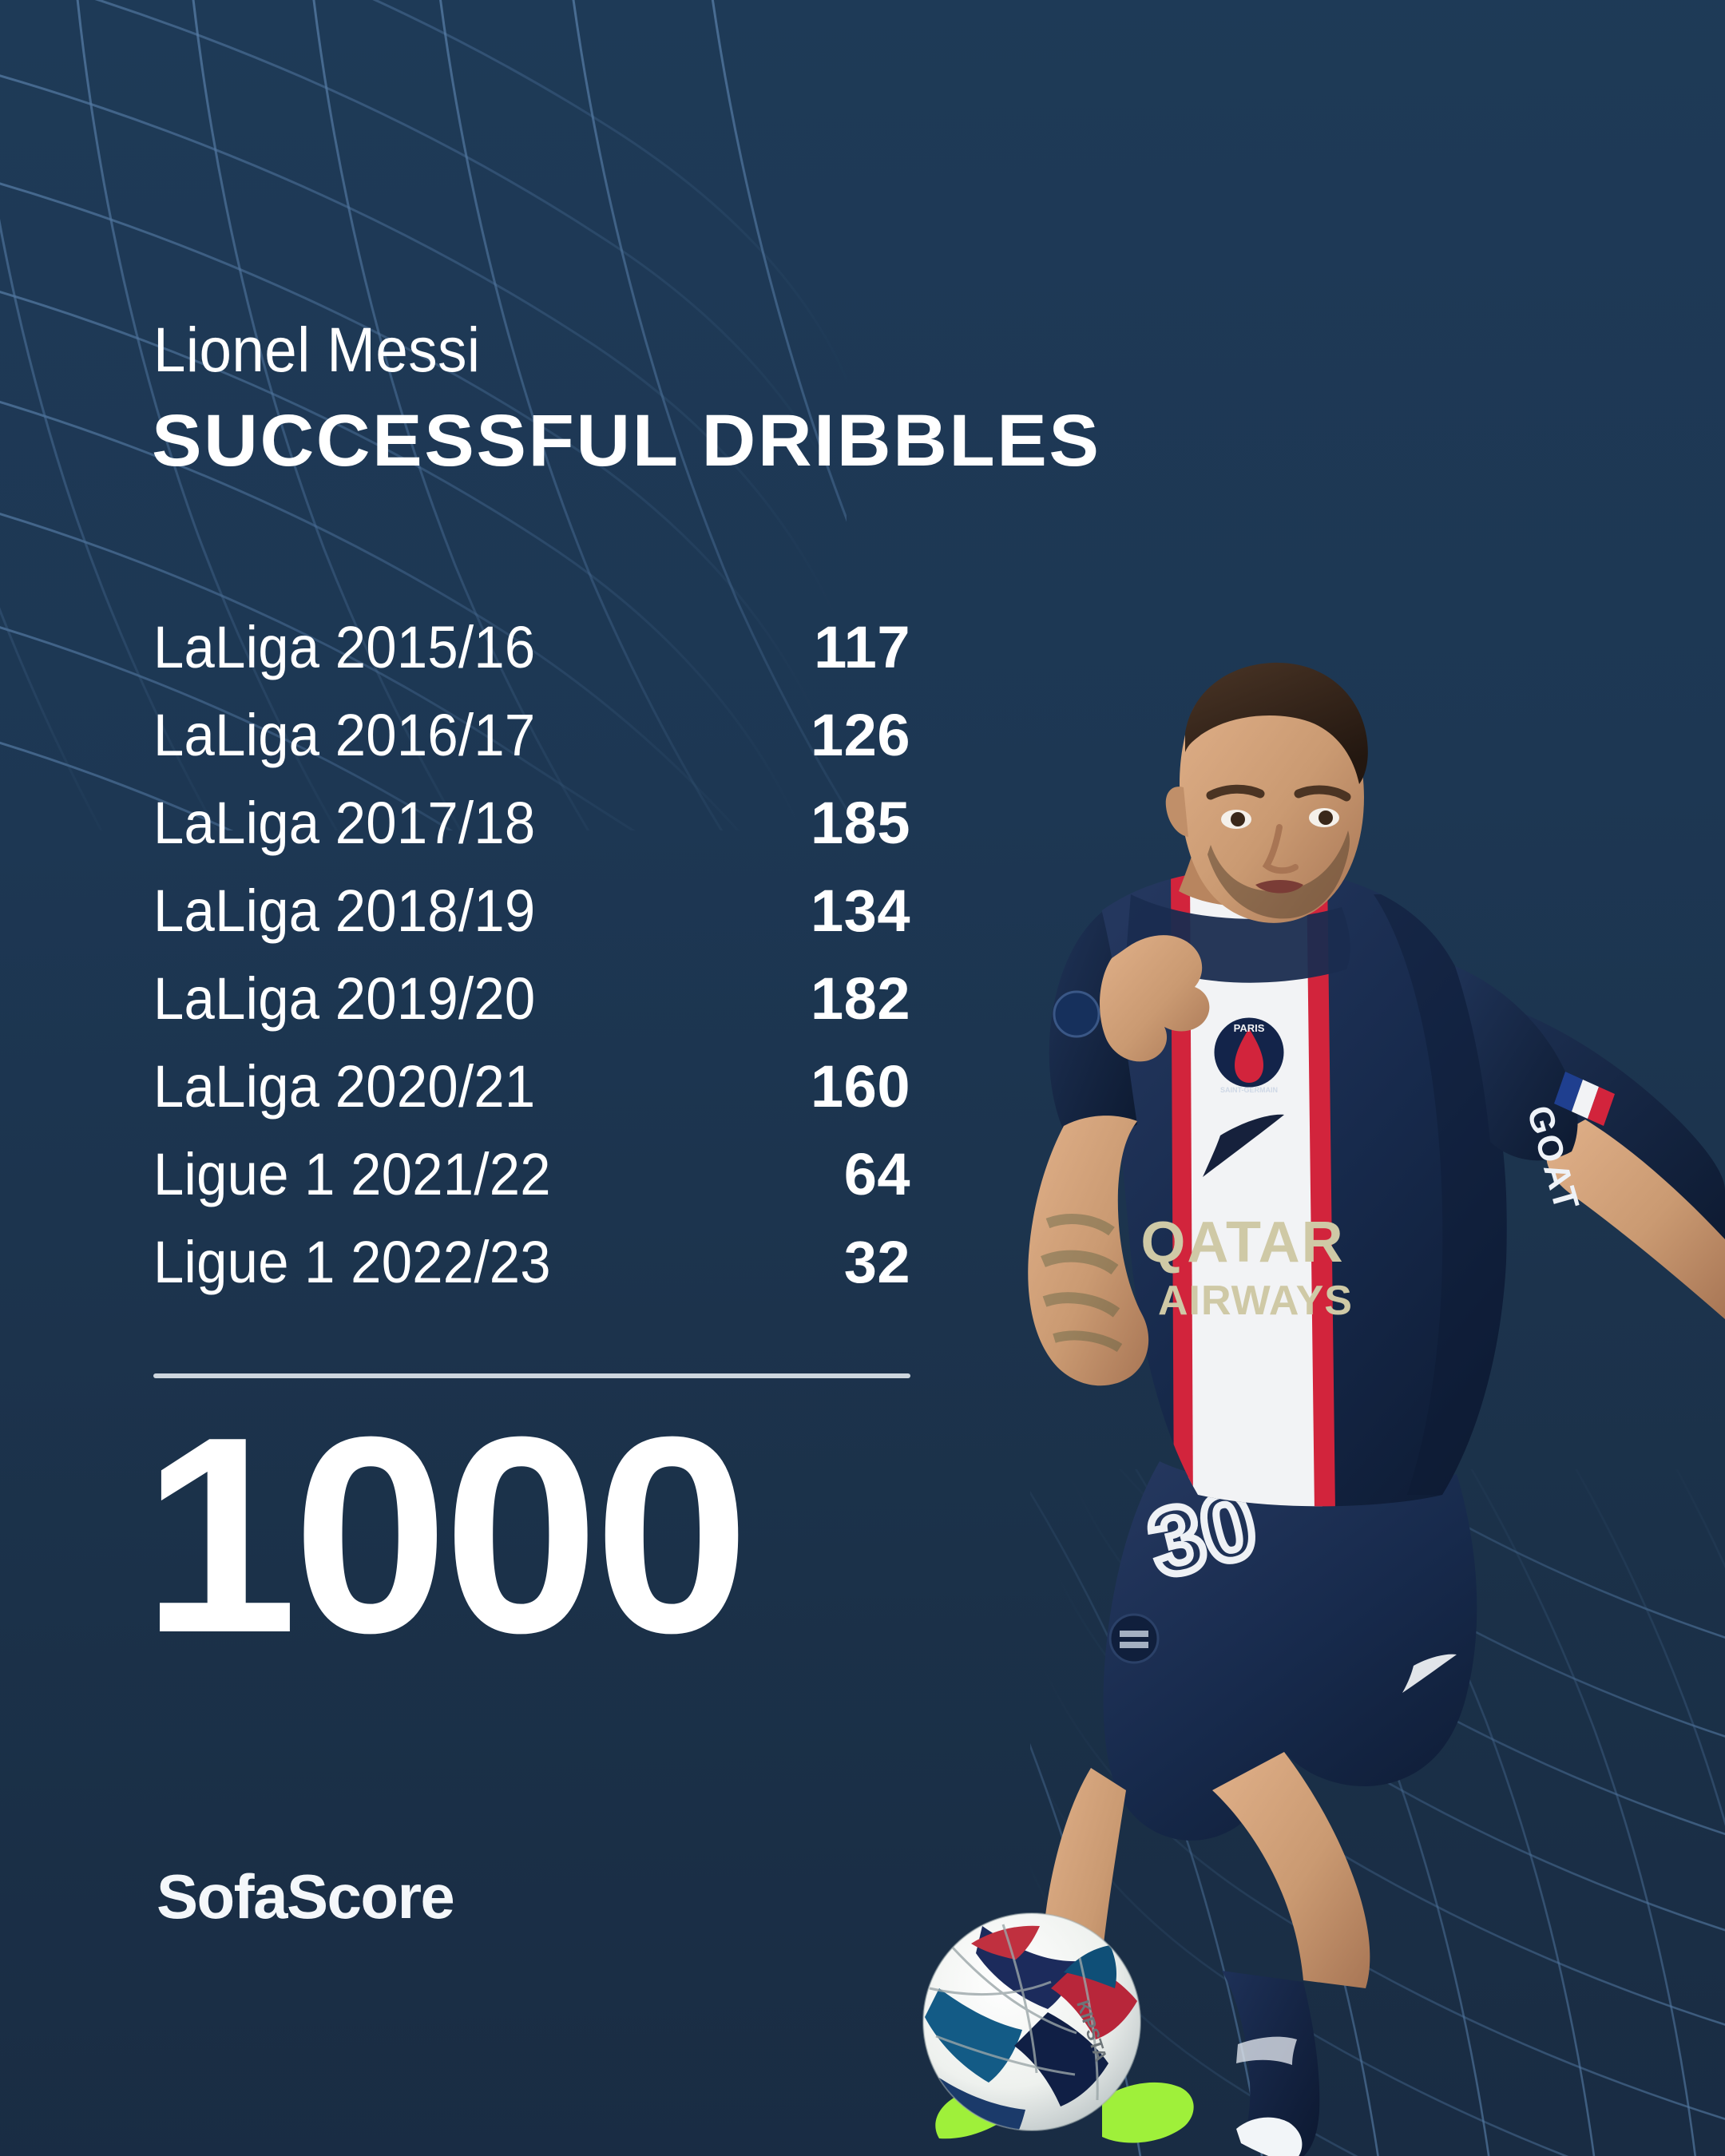 The image size is (1725, 2156). Describe the element at coordinates (446, 1535) in the screenshot. I see `total-value: 1000` at that location.